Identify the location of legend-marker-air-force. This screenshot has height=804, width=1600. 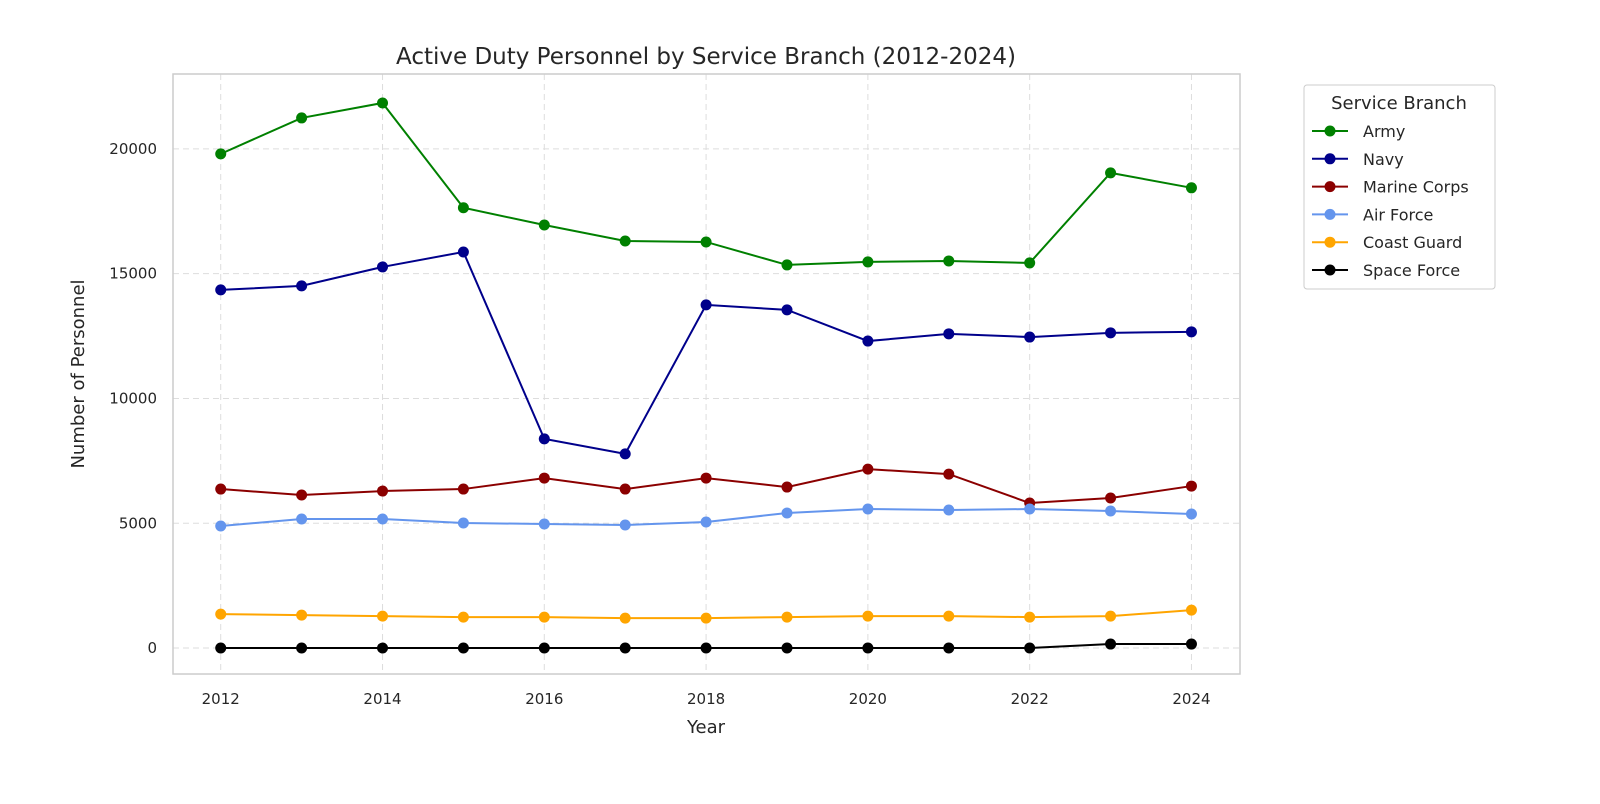
(1330, 214).